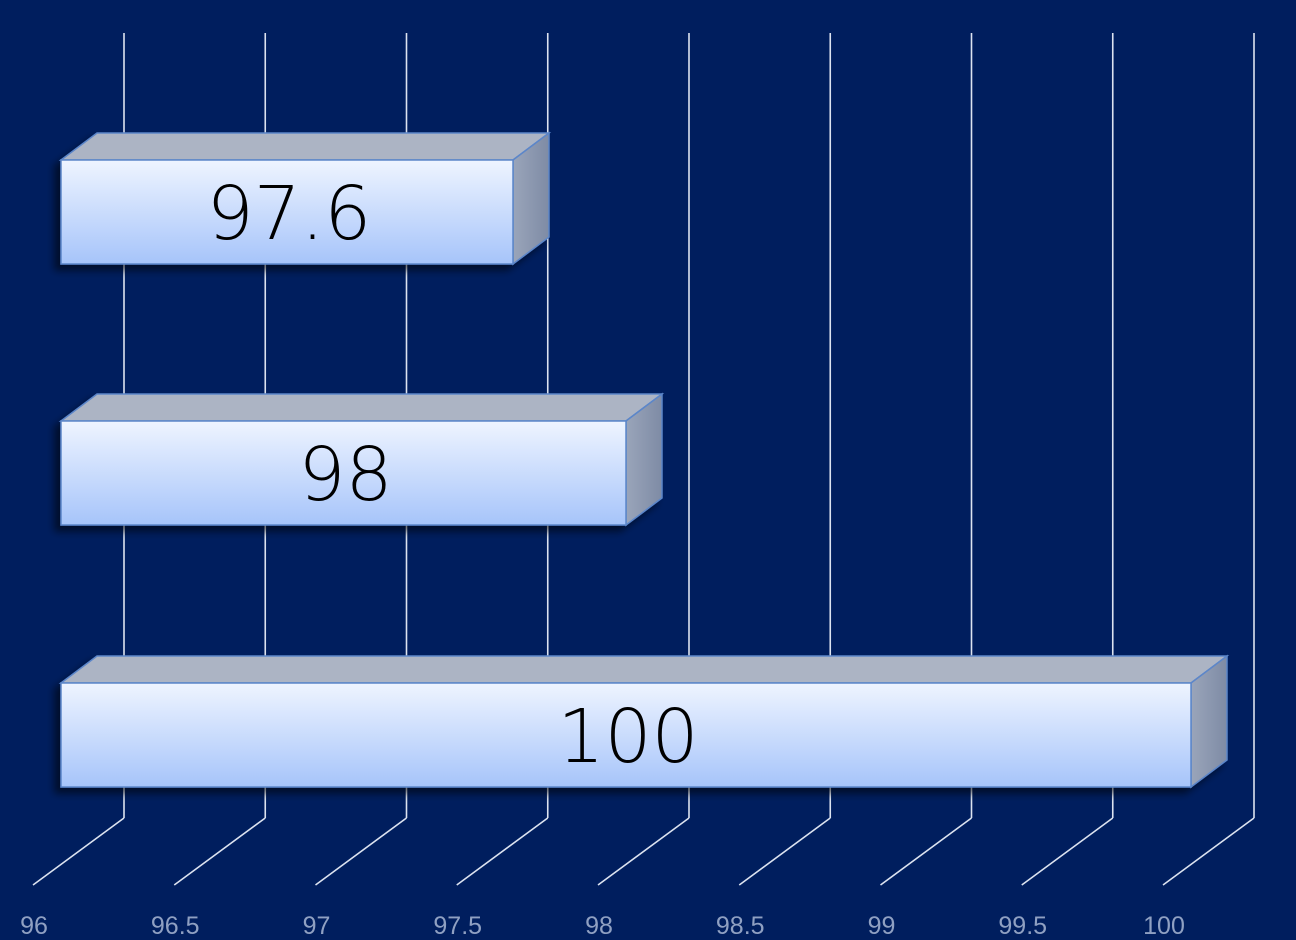  I want to click on floor-lines, so click(643, 851).